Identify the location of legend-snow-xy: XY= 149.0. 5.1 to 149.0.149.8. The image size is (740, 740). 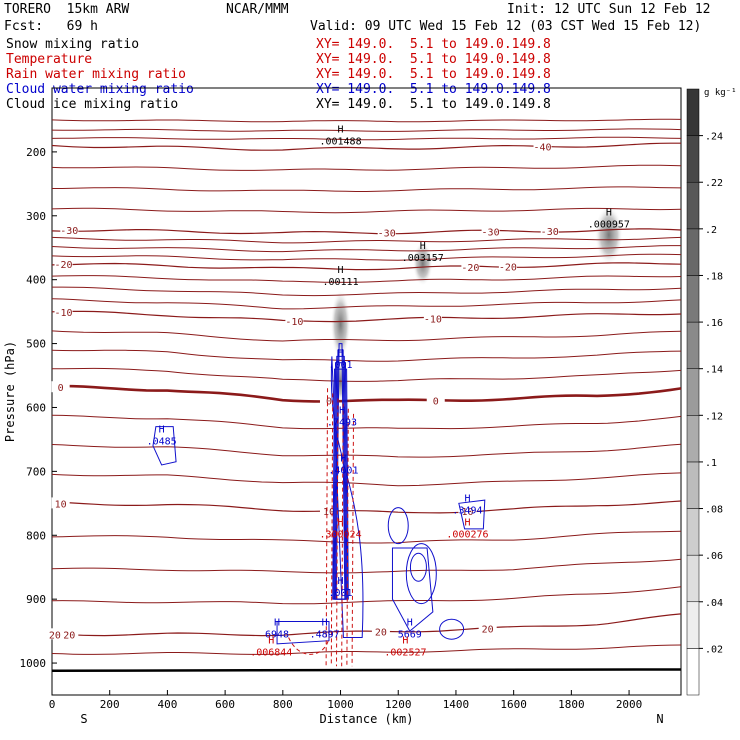
(433, 44).